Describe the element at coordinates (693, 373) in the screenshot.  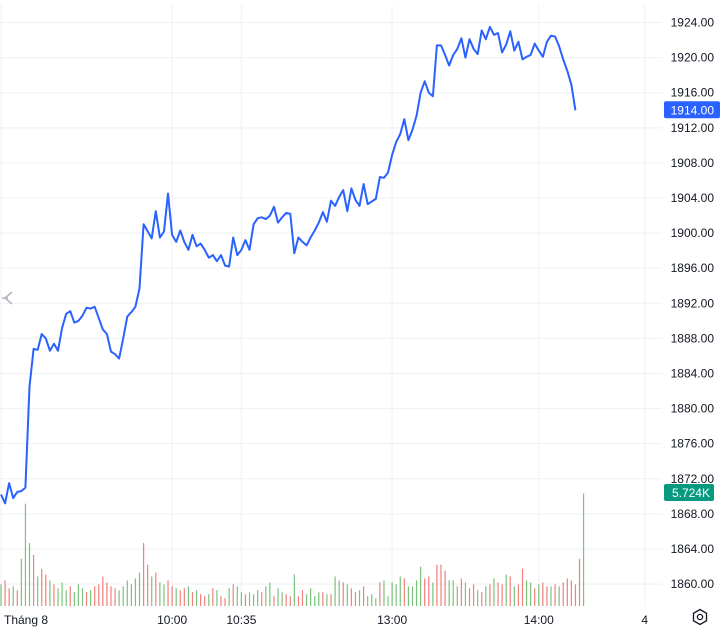
I see `price-tick-label: 1884.00` at that location.